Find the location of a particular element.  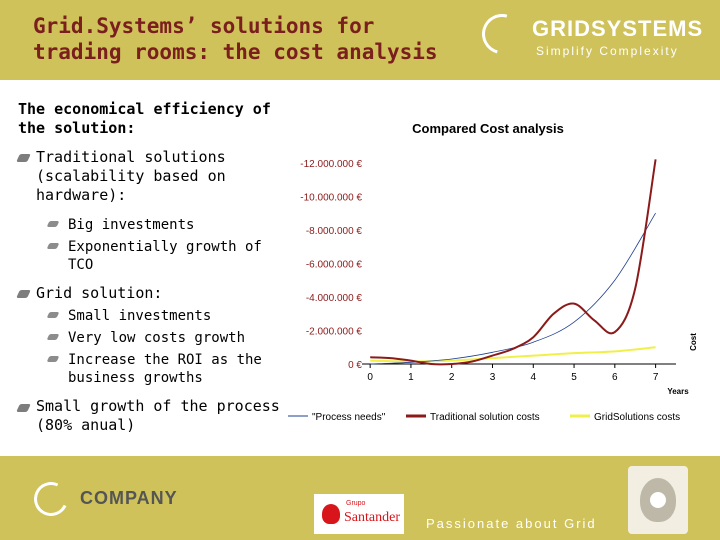

logo-tagline: Simplify Complexity is located at coordinates (607, 51).